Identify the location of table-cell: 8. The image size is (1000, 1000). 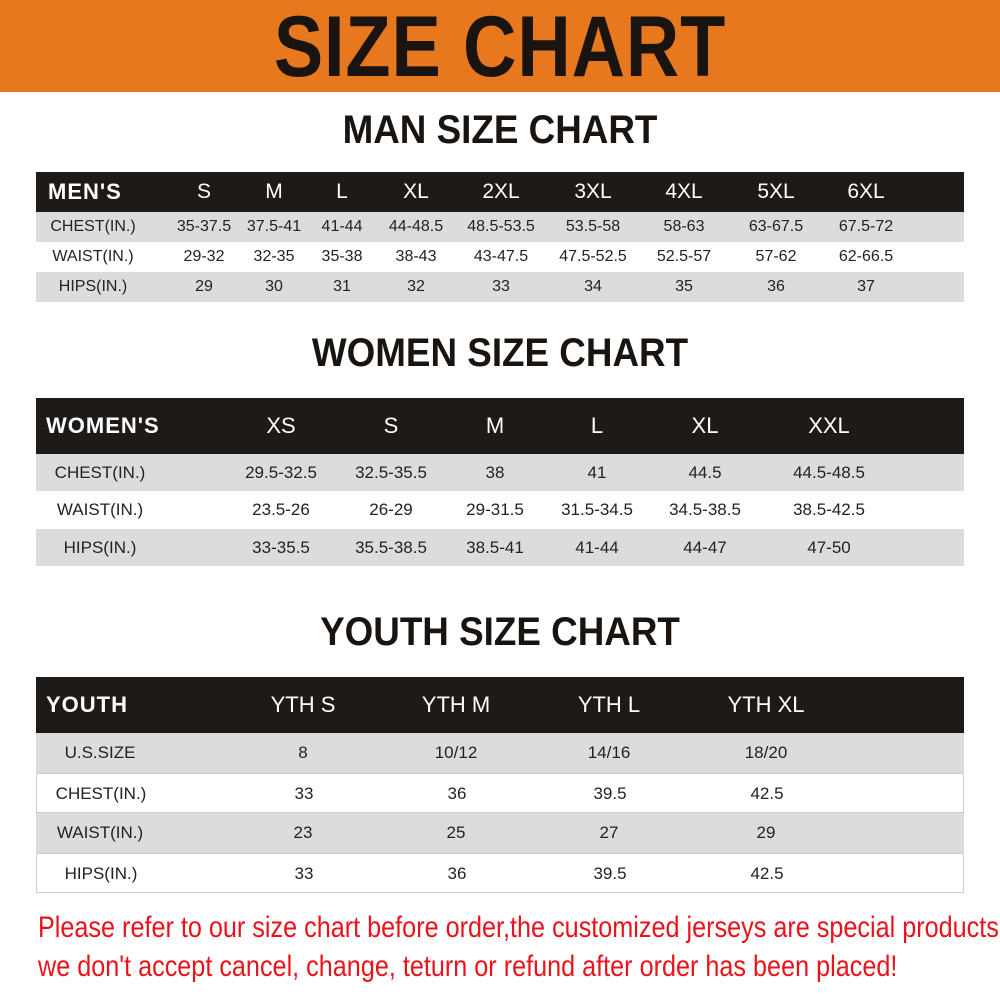
(303, 752).